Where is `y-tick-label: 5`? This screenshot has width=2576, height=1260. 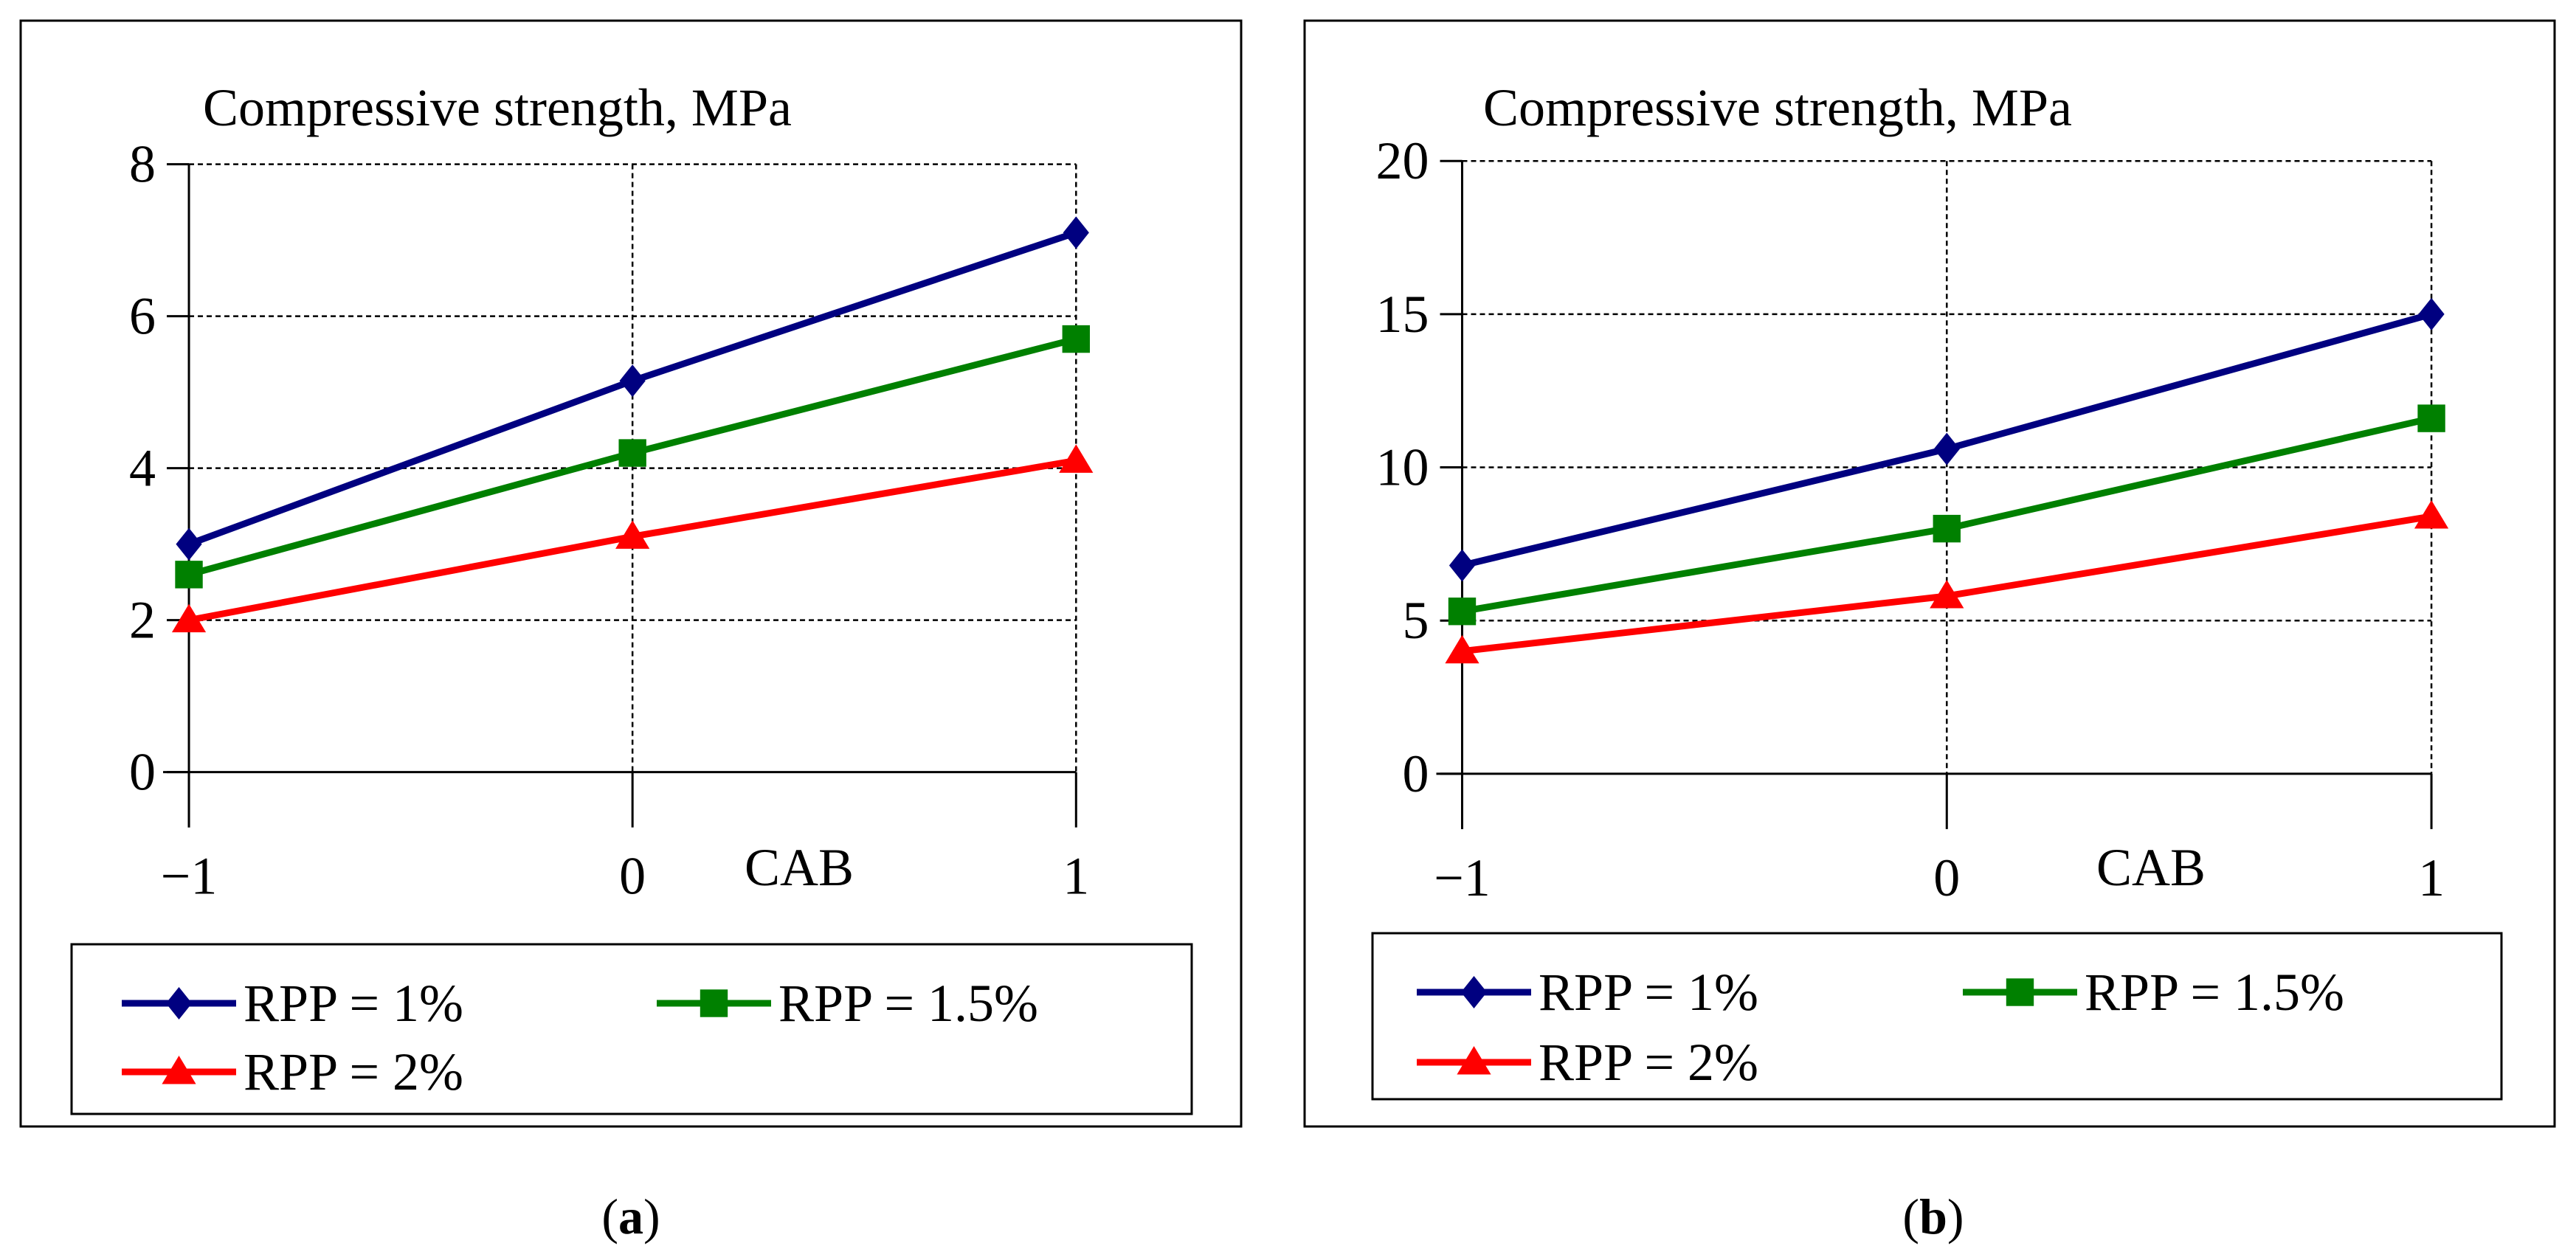
y-tick-label: 5 is located at coordinates (1415, 621).